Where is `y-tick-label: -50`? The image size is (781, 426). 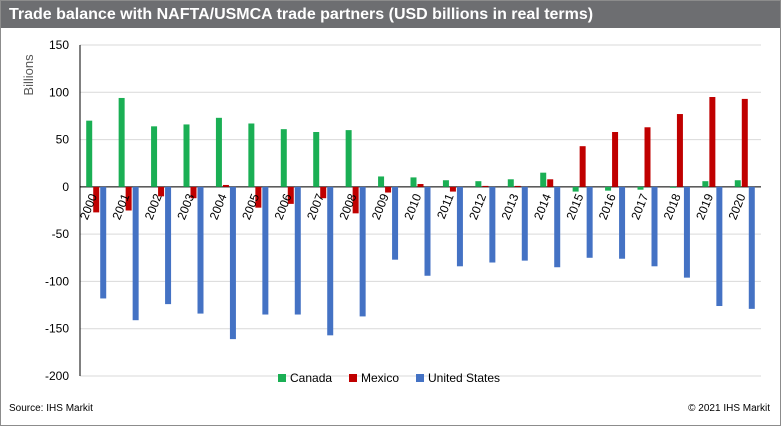 y-tick-label: -50 is located at coordinates (61, 234).